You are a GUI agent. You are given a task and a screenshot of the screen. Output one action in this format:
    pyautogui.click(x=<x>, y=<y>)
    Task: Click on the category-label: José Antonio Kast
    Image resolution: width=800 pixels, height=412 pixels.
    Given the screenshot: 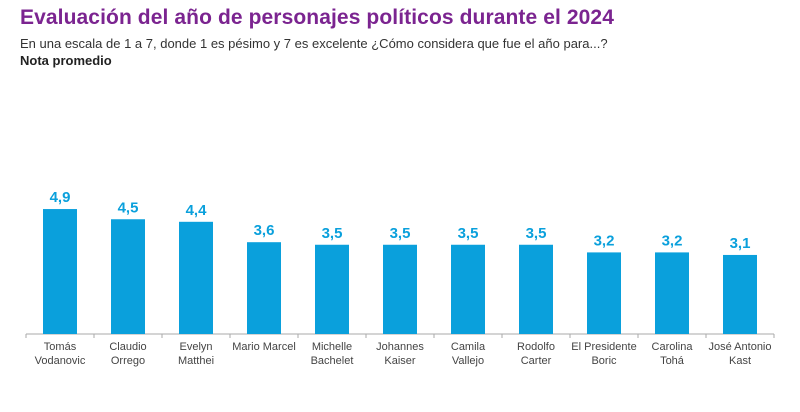 What is the action you would take?
    pyautogui.click(x=740, y=354)
    